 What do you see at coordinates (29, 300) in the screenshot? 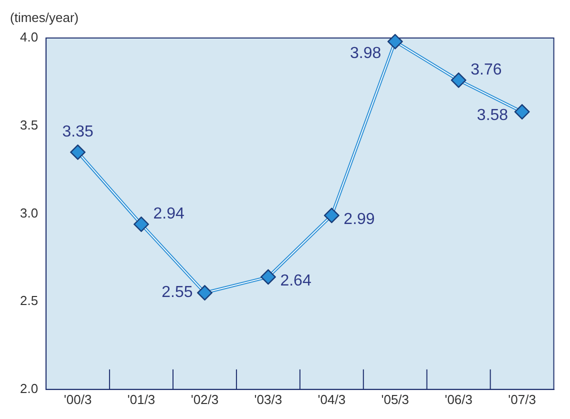
I see `y-tick-label: 2.5` at bounding box center [29, 300].